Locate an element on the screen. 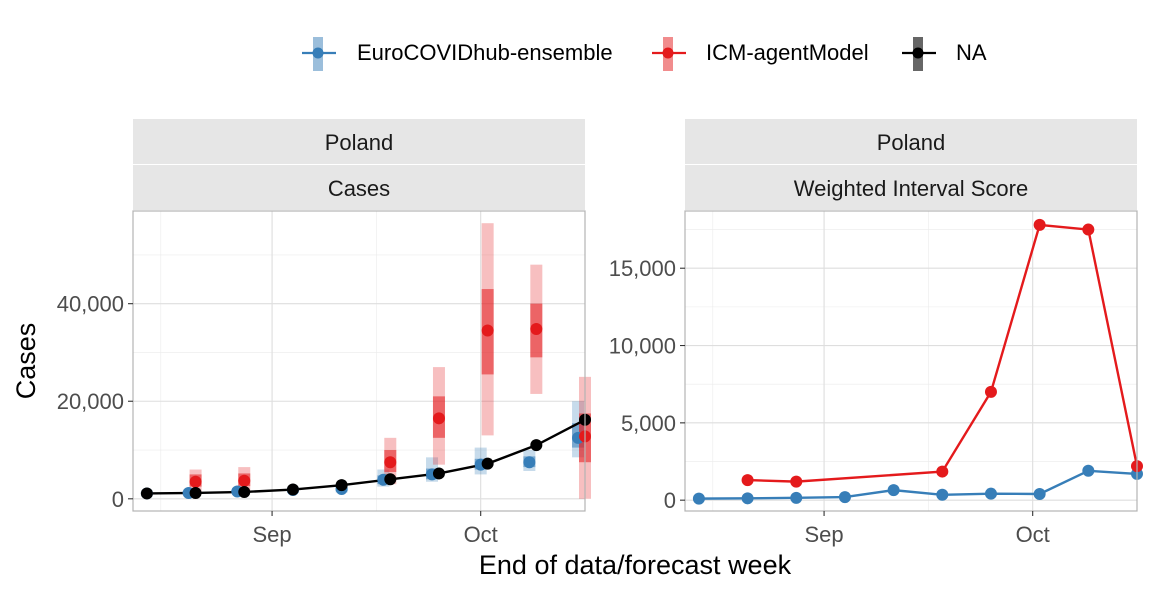  facet-strip-bottom-label: Cases is located at coordinates (359, 188).